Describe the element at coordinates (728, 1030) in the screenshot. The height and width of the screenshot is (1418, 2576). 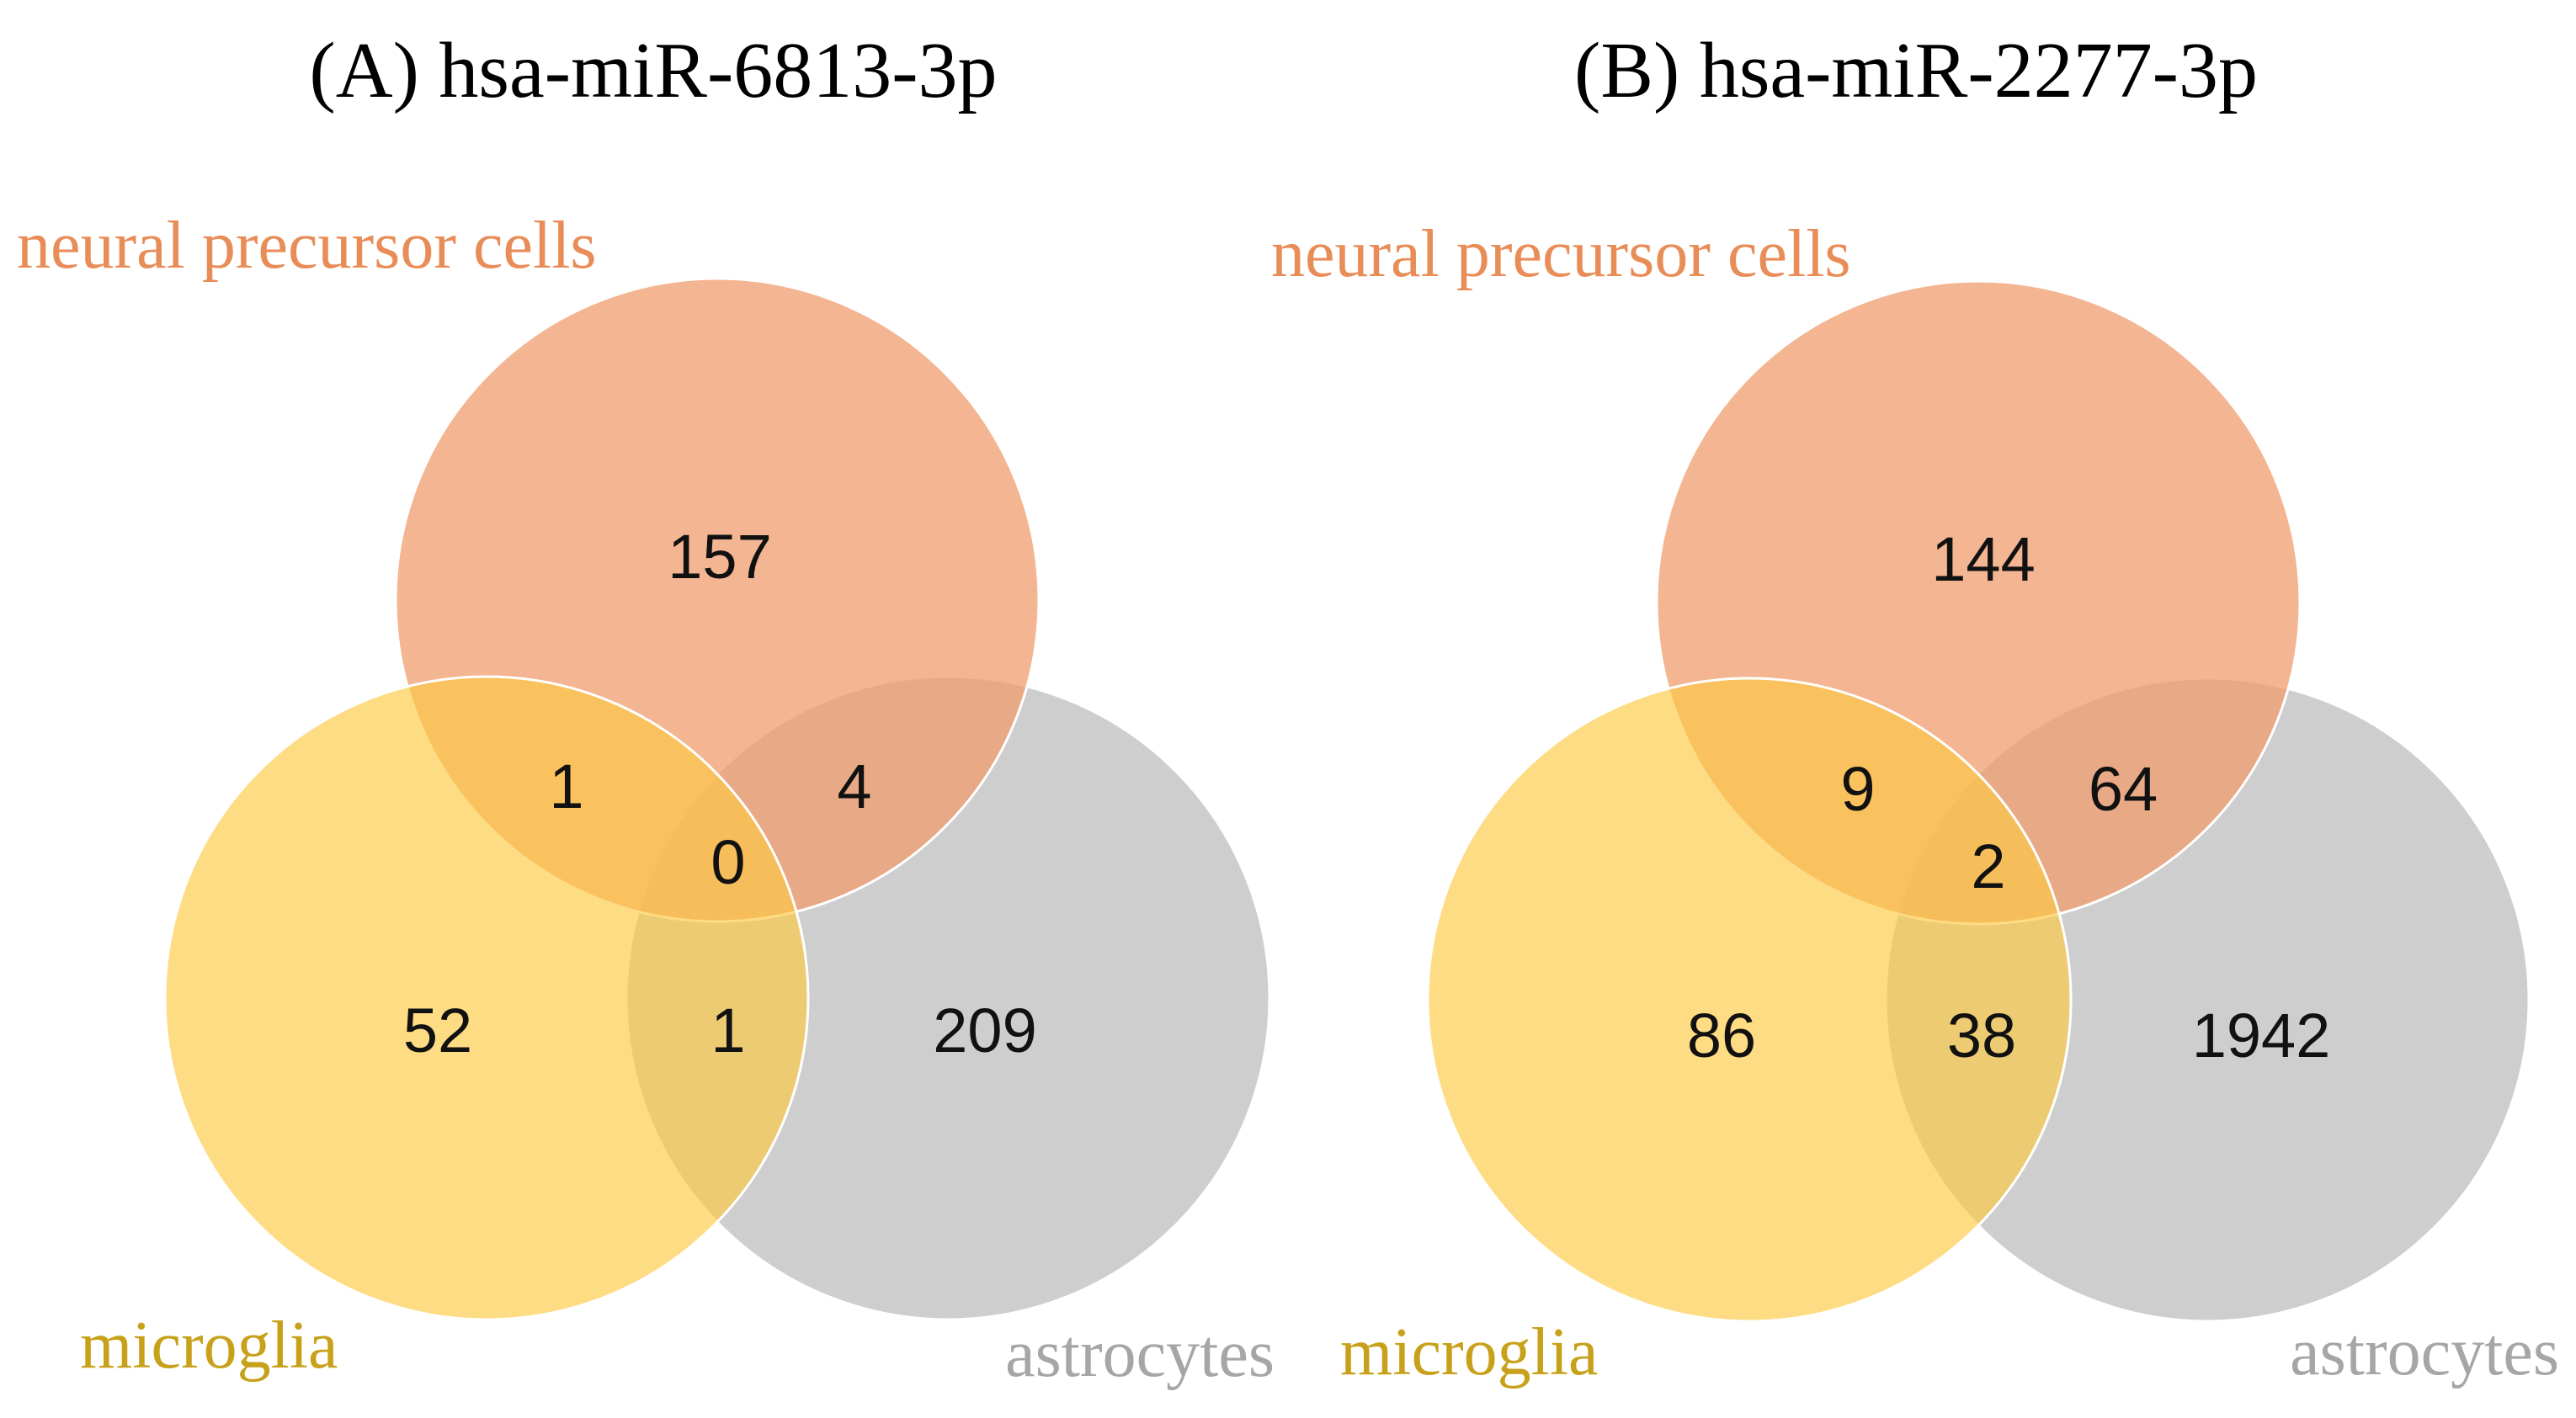
I see `panel-a-count-microglia-astrocytes: 1` at that location.